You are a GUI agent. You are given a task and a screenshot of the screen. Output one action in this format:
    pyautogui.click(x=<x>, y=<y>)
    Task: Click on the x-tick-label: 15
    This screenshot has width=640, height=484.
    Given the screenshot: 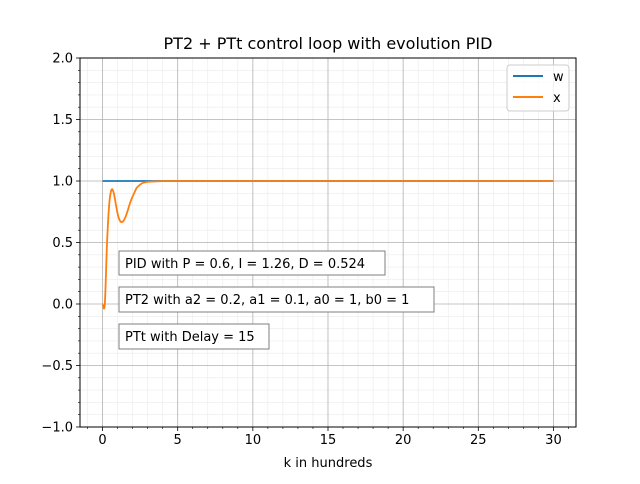 What is the action you would take?
    pyautogui.click(x=328, y=440)
    